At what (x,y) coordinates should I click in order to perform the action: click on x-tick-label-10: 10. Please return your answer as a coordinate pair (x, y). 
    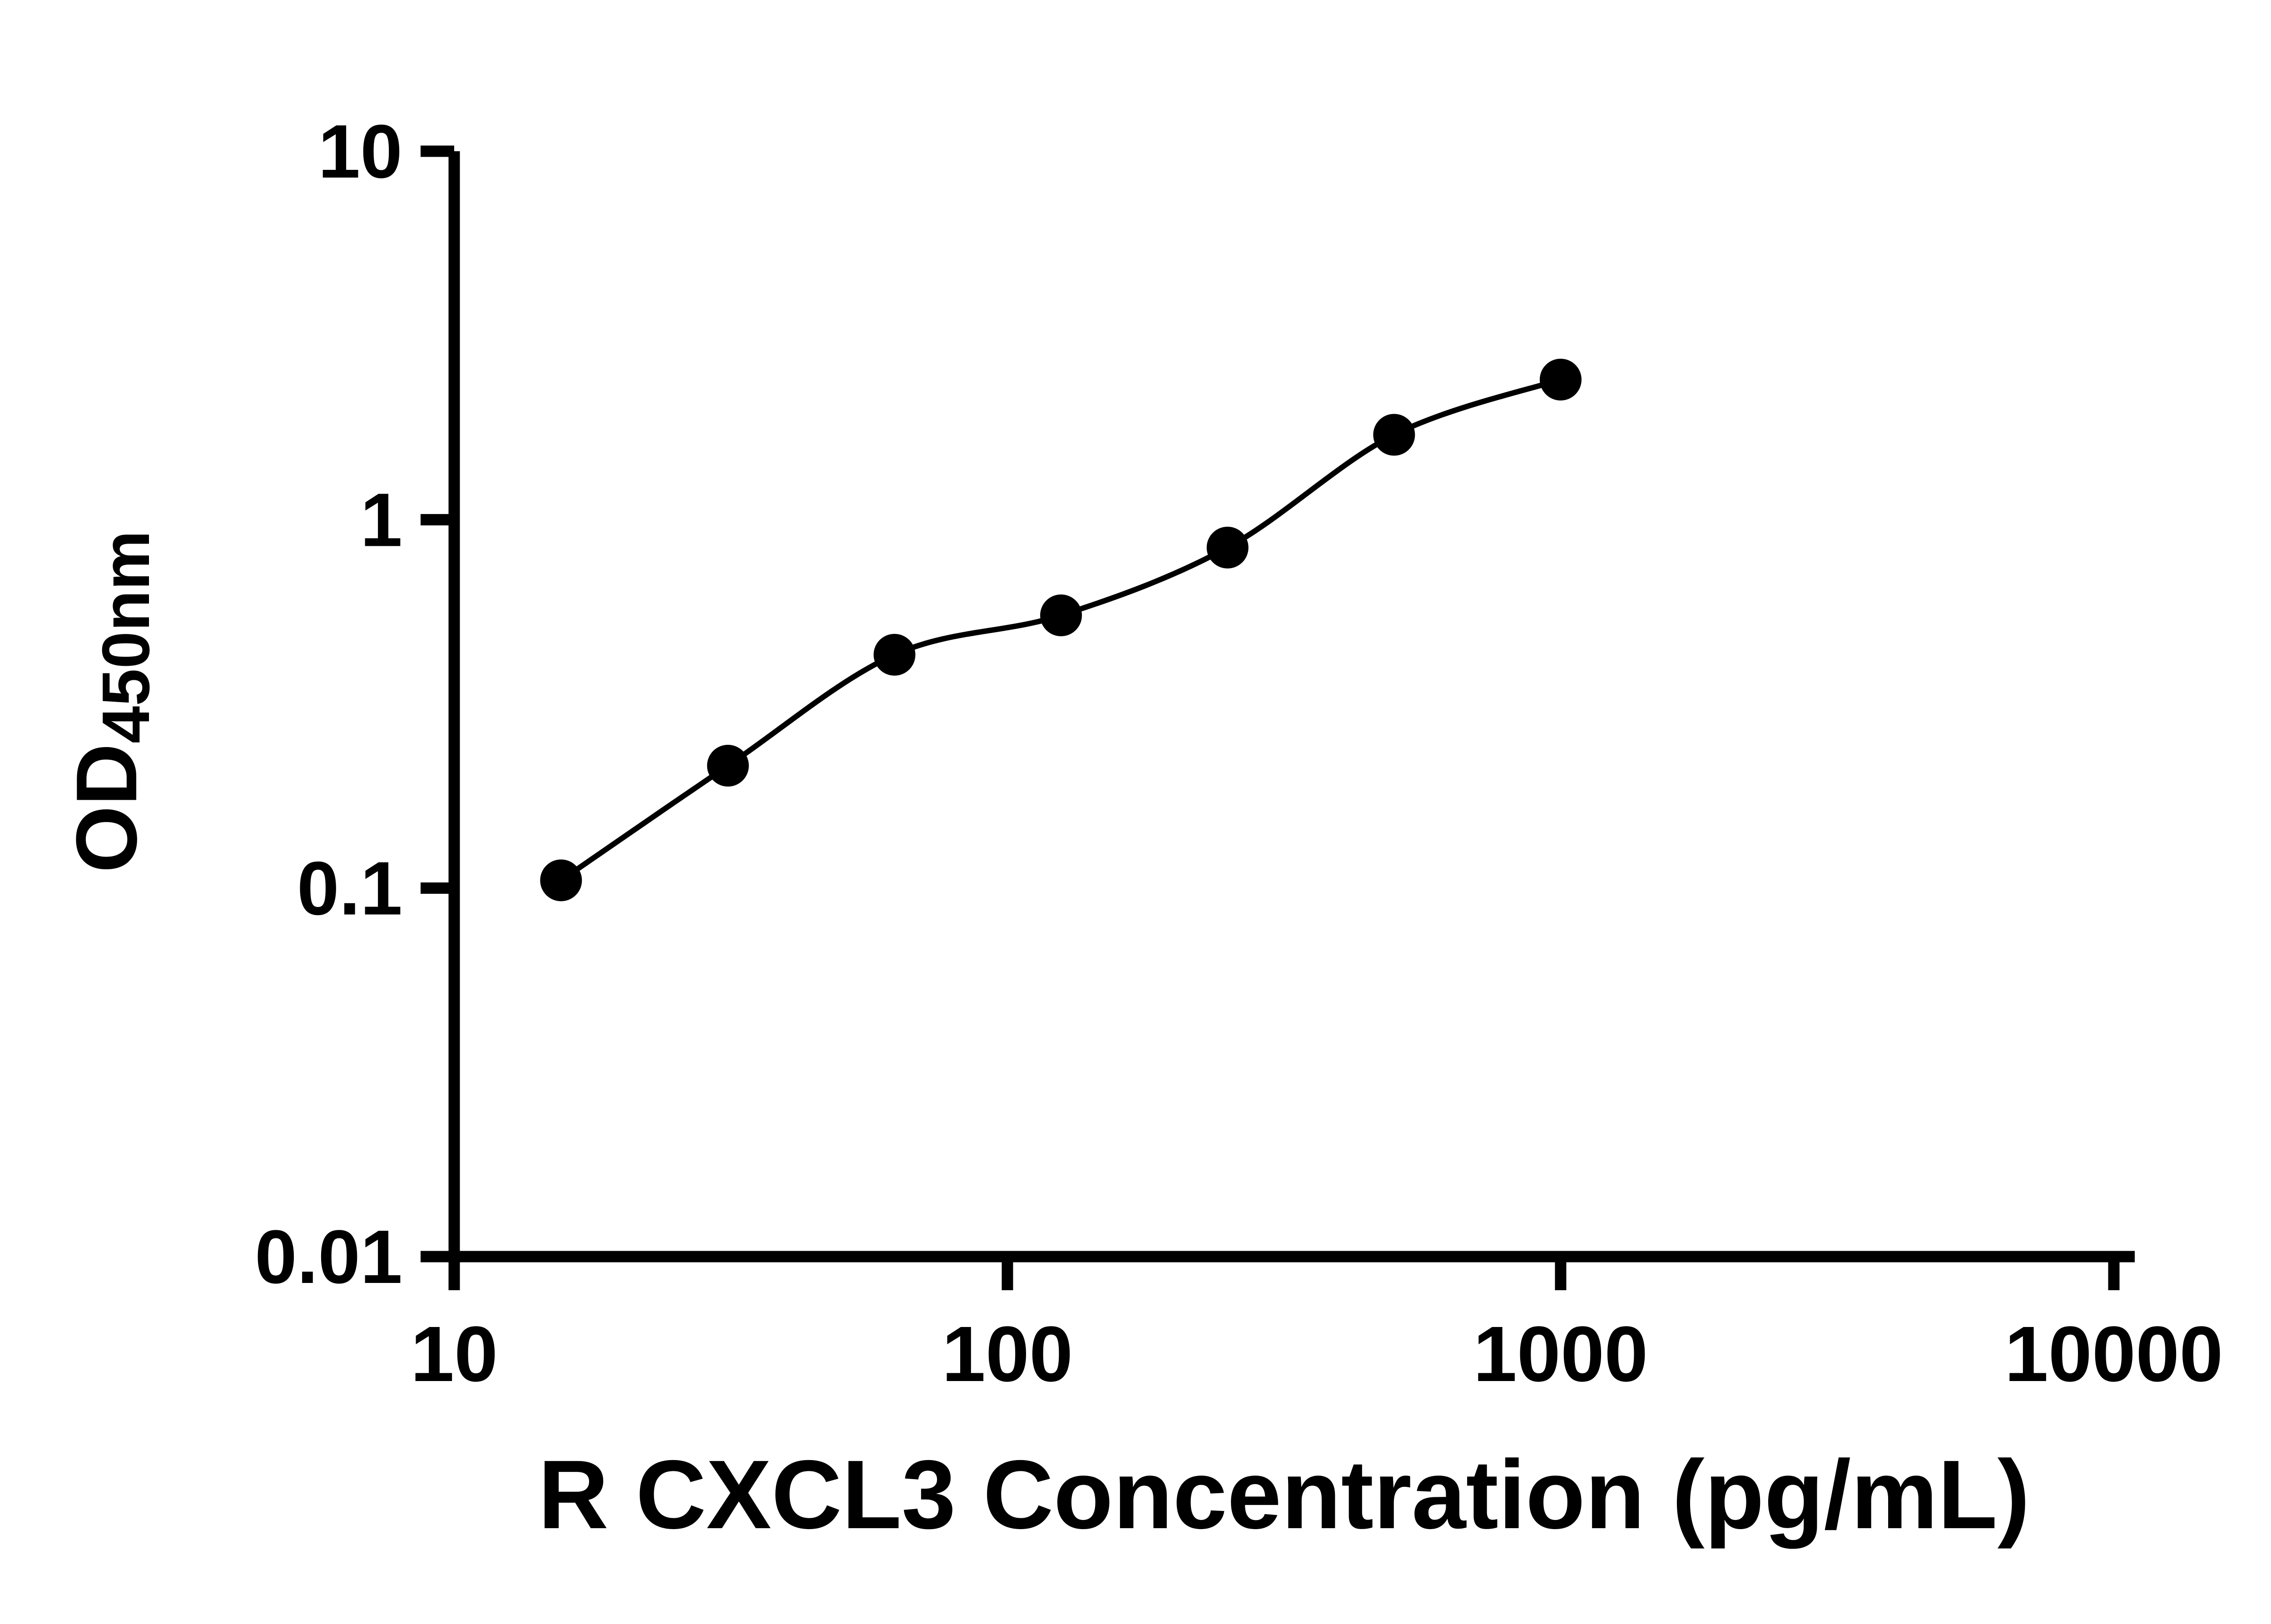
    Looking at the image, I should click on (454, 1354).